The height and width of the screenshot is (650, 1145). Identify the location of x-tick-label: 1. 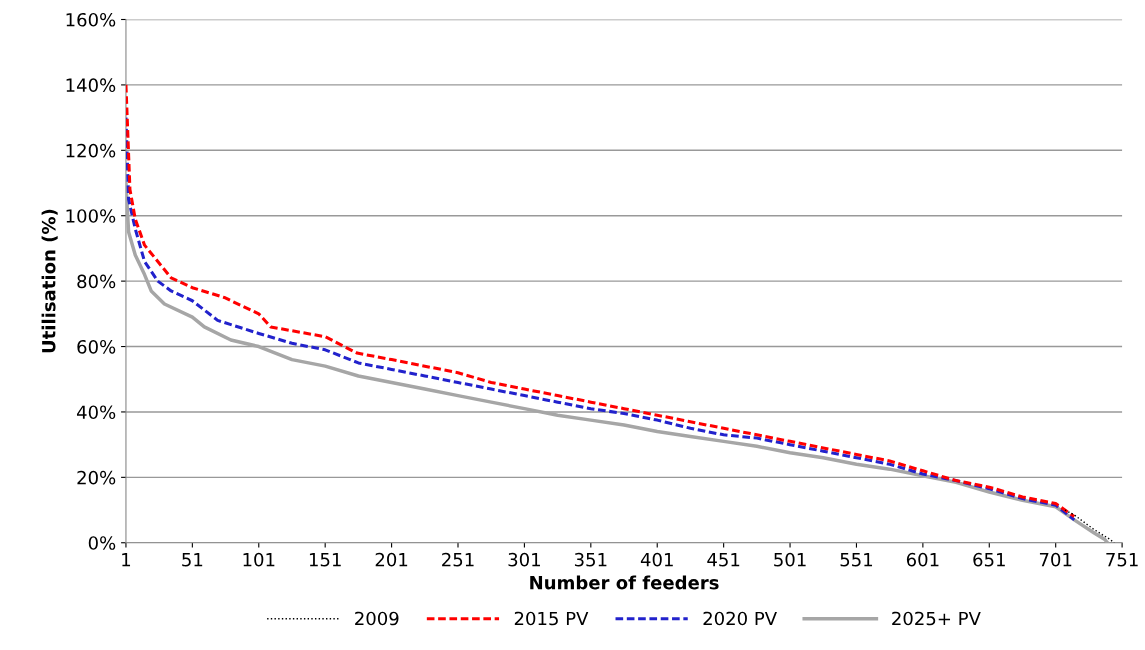
(126, 560).